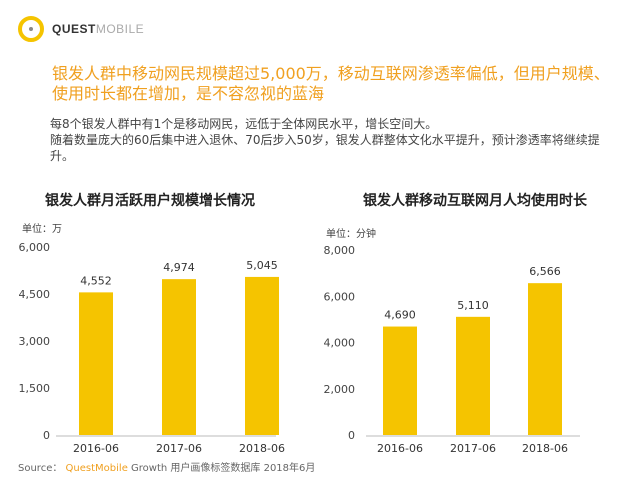  What do you see at coordinates (31, 29) in the screenshot?
I see `logo-icon` at bounding box center [31, 29].